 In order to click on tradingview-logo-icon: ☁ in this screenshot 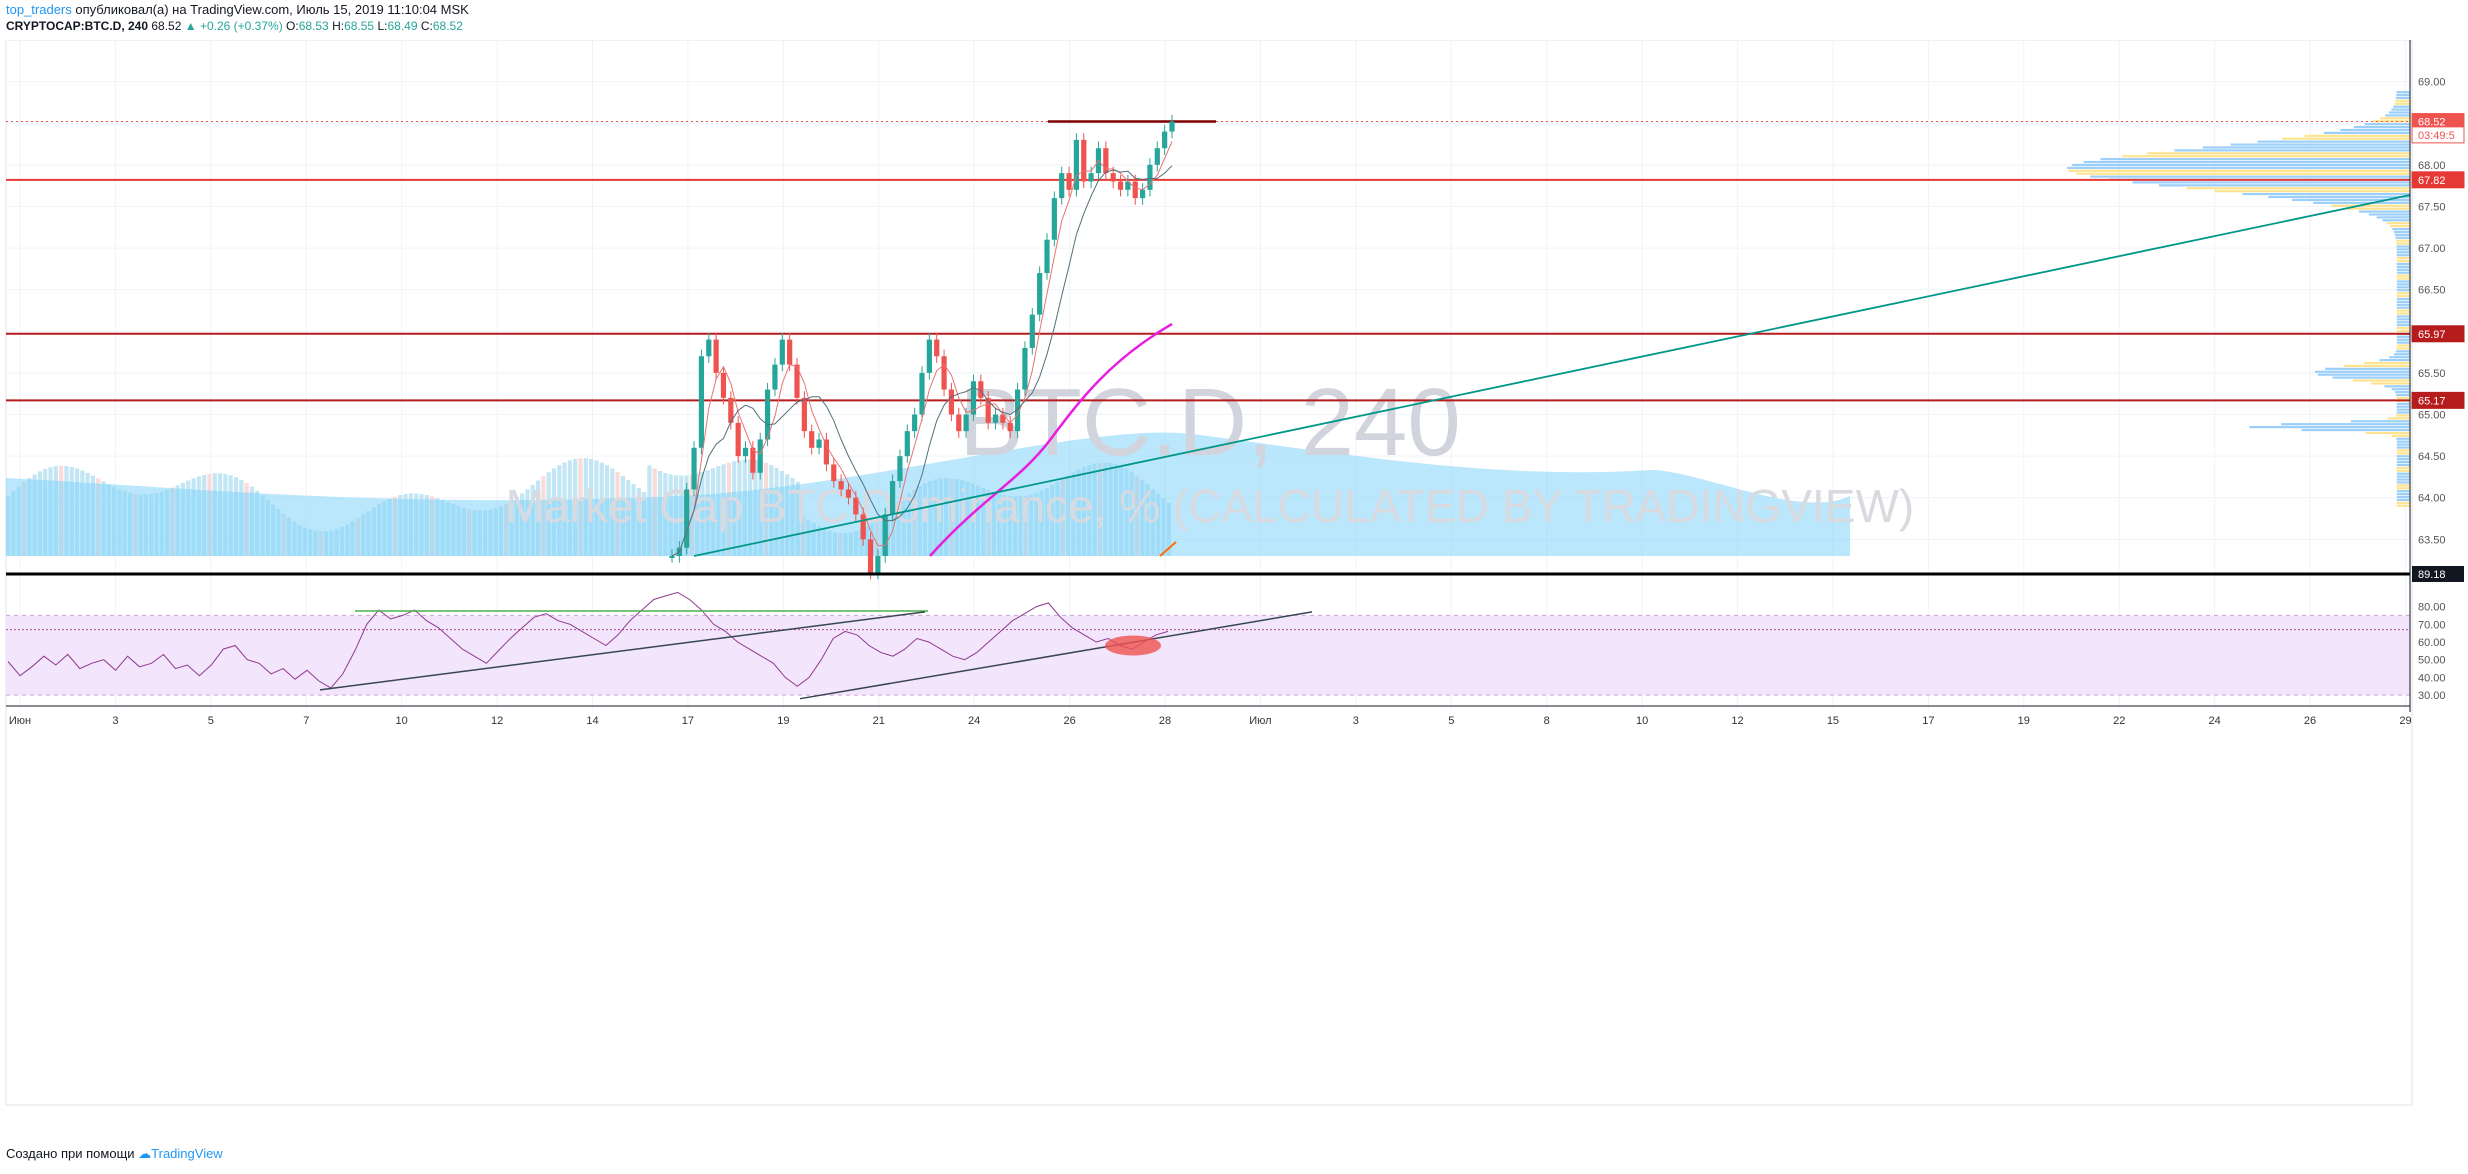, I will do `click(145, 1153)`.